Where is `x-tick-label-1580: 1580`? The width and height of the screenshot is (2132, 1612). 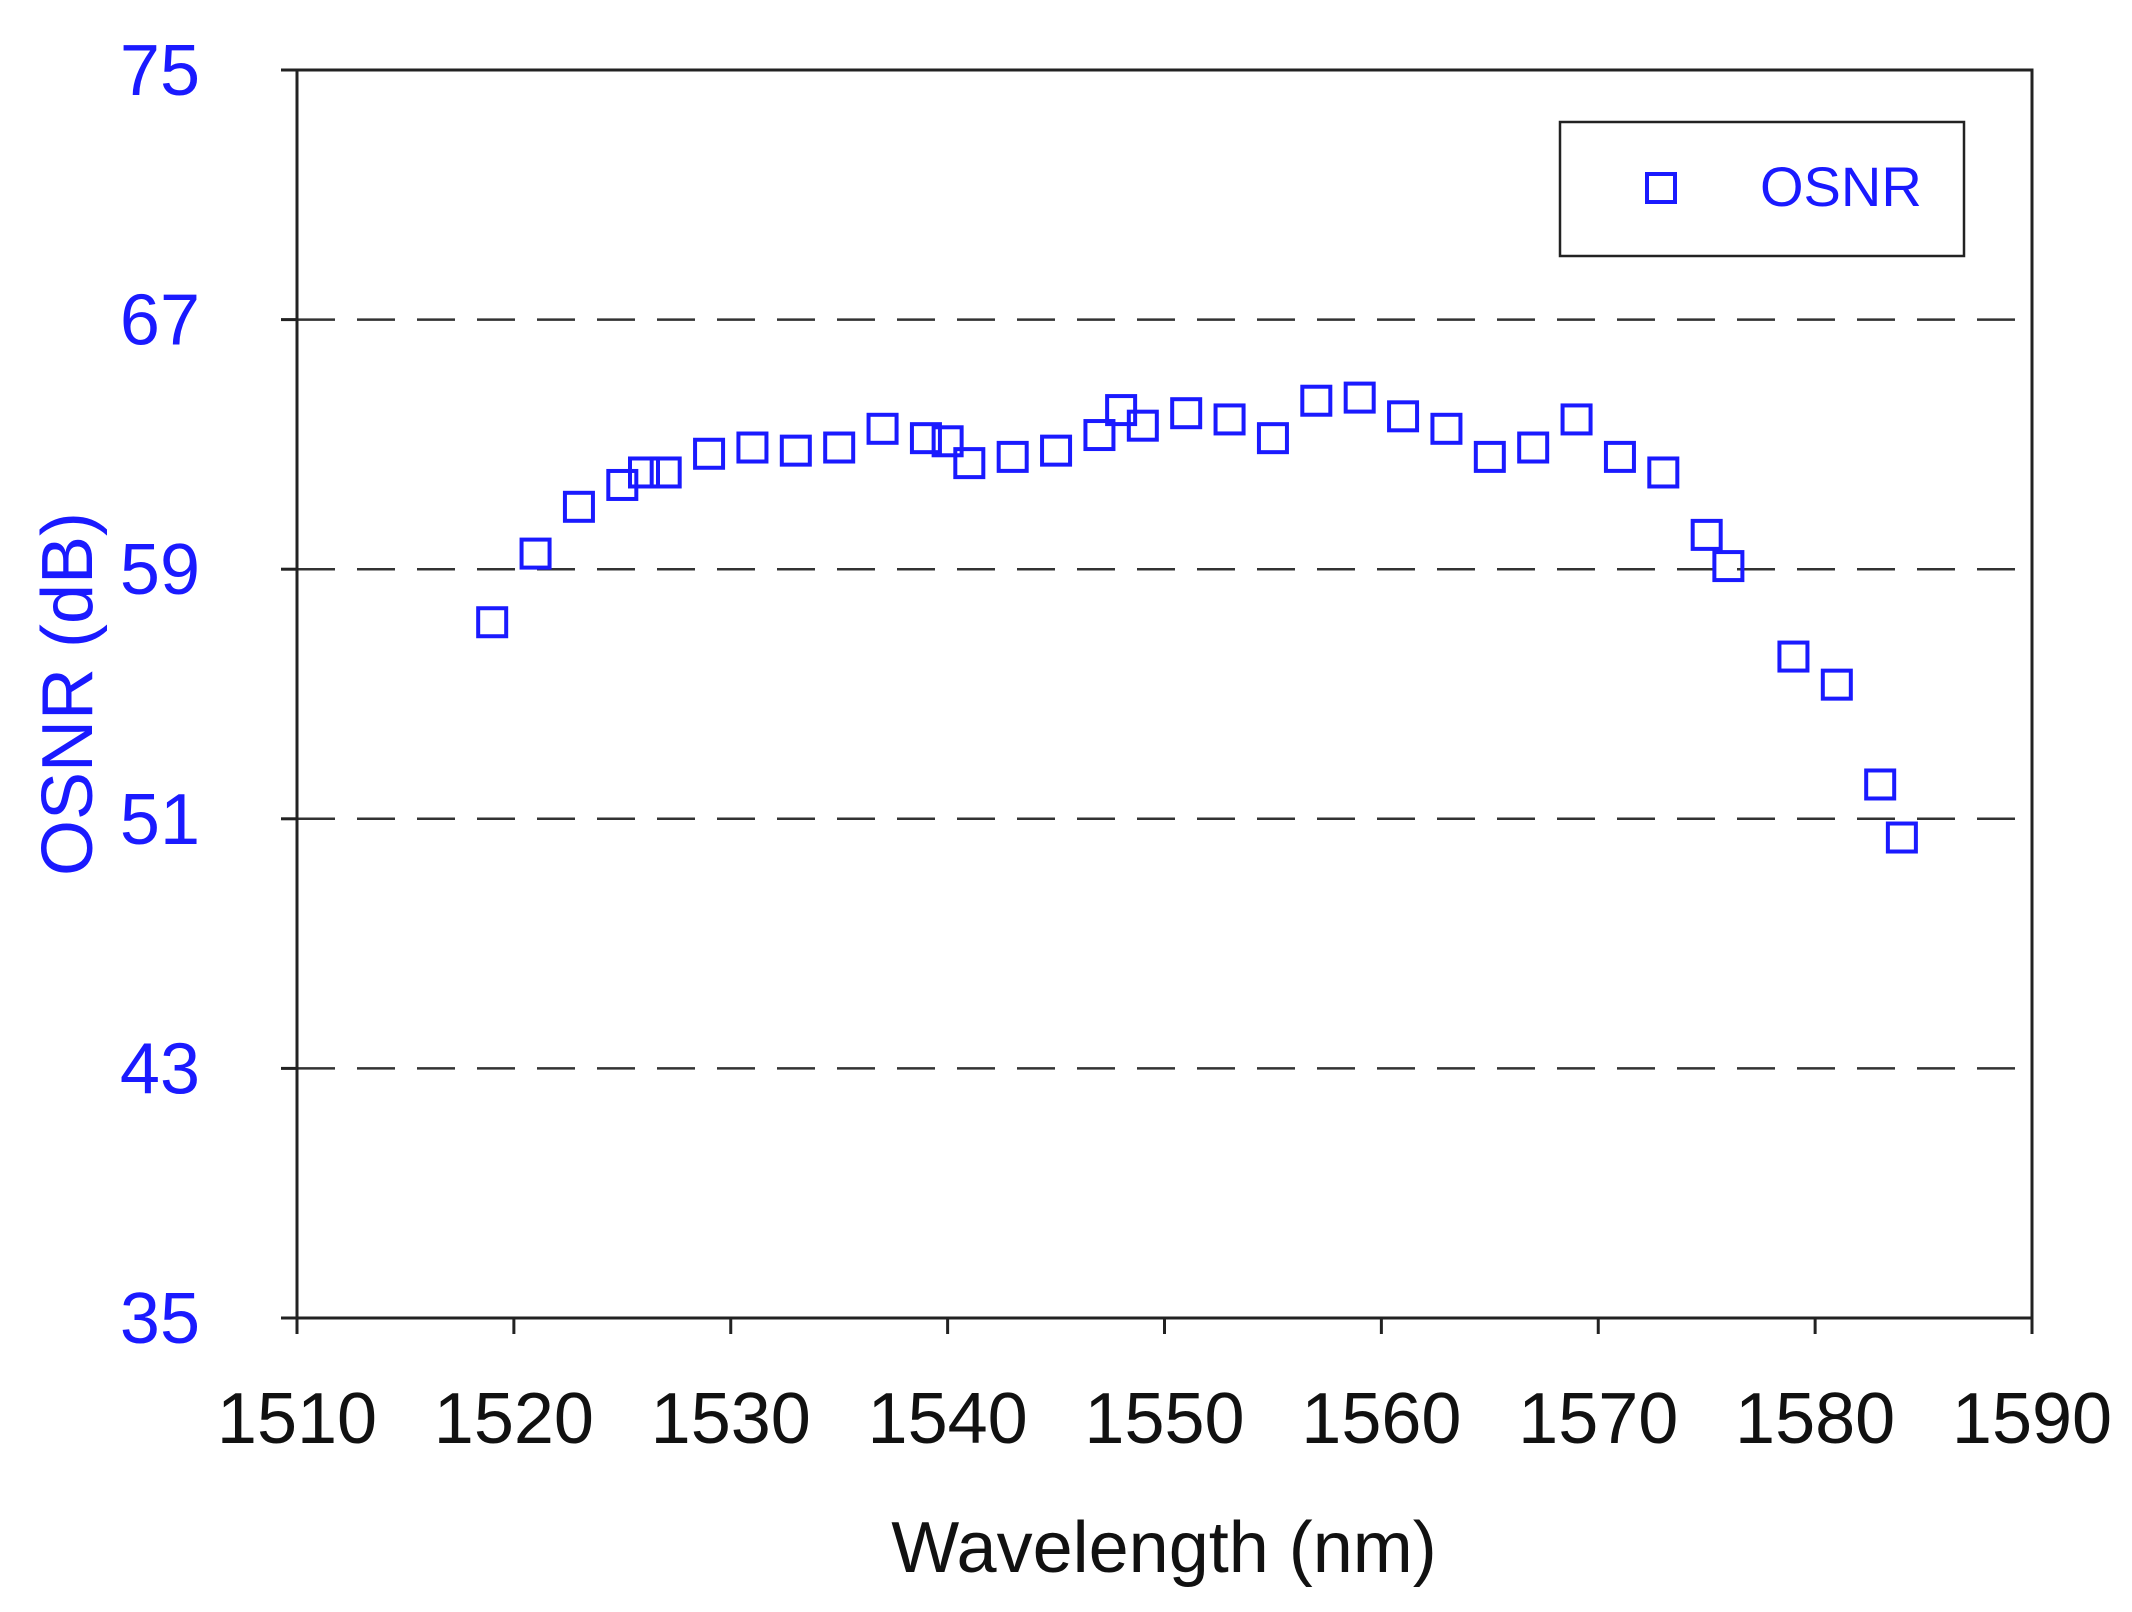
x-tick-label-1580: 1580 is located at coordinates (1815, 1419).